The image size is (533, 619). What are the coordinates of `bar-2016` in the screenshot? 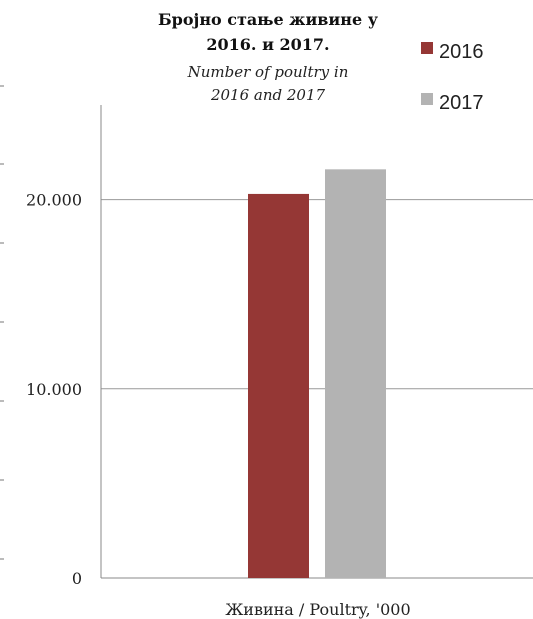 It's located at (278, 385).